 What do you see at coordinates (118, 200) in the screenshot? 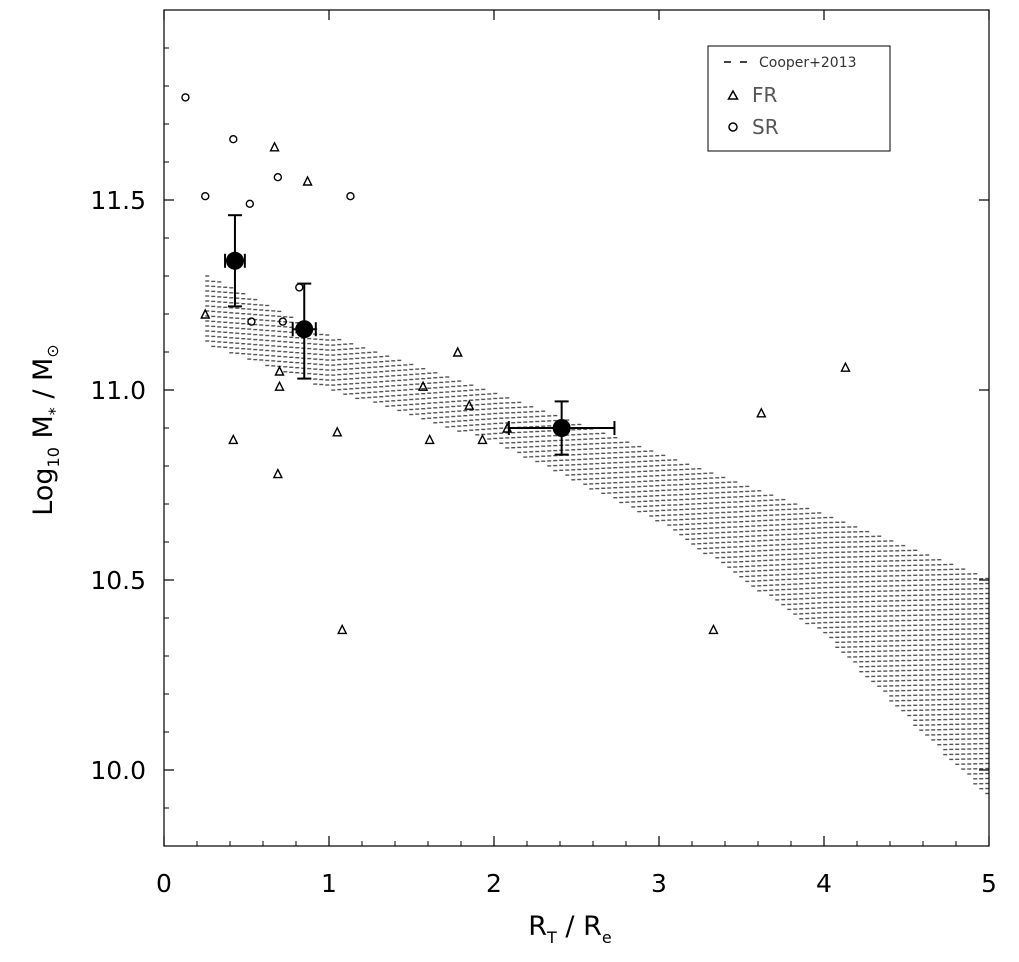
I see `y-tick-label: 11.5` at bounding box center [118, 200].